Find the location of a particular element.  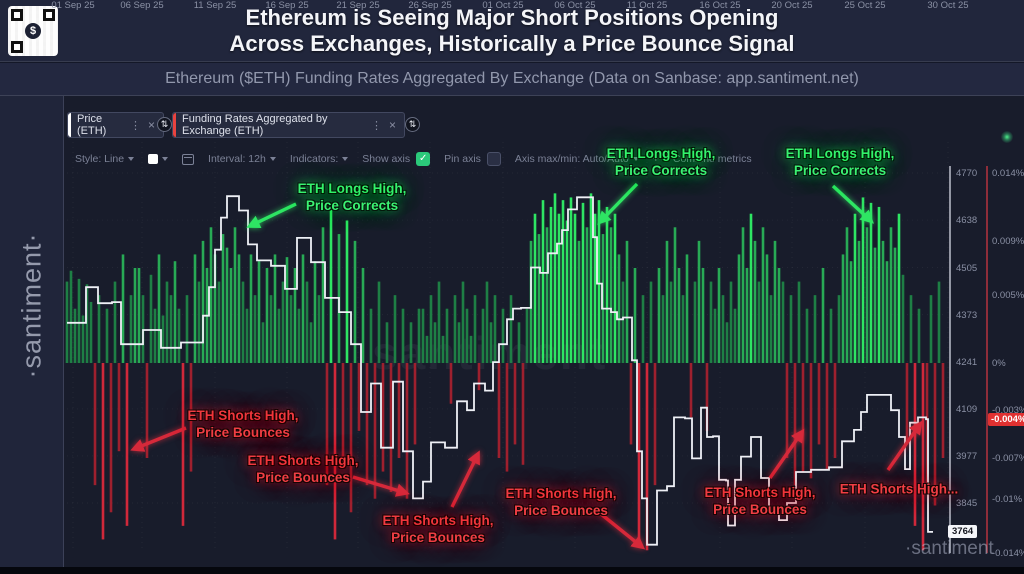

add-metric-button: + is located at coordinates (655, 159).